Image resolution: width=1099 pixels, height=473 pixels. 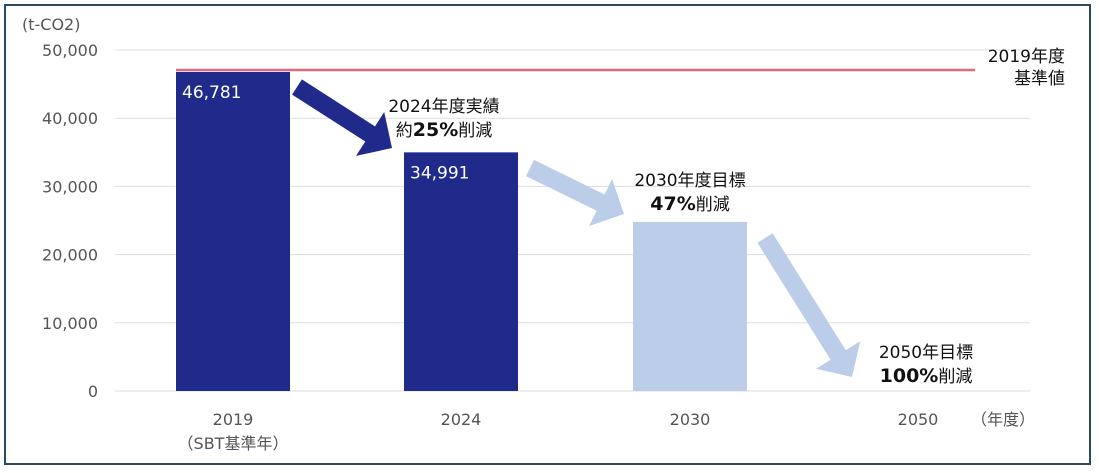 What do you see at coordinates (909, 376) in the screenshot?
I see `annotation-percent: 100%` at bounding box center [909, 376].